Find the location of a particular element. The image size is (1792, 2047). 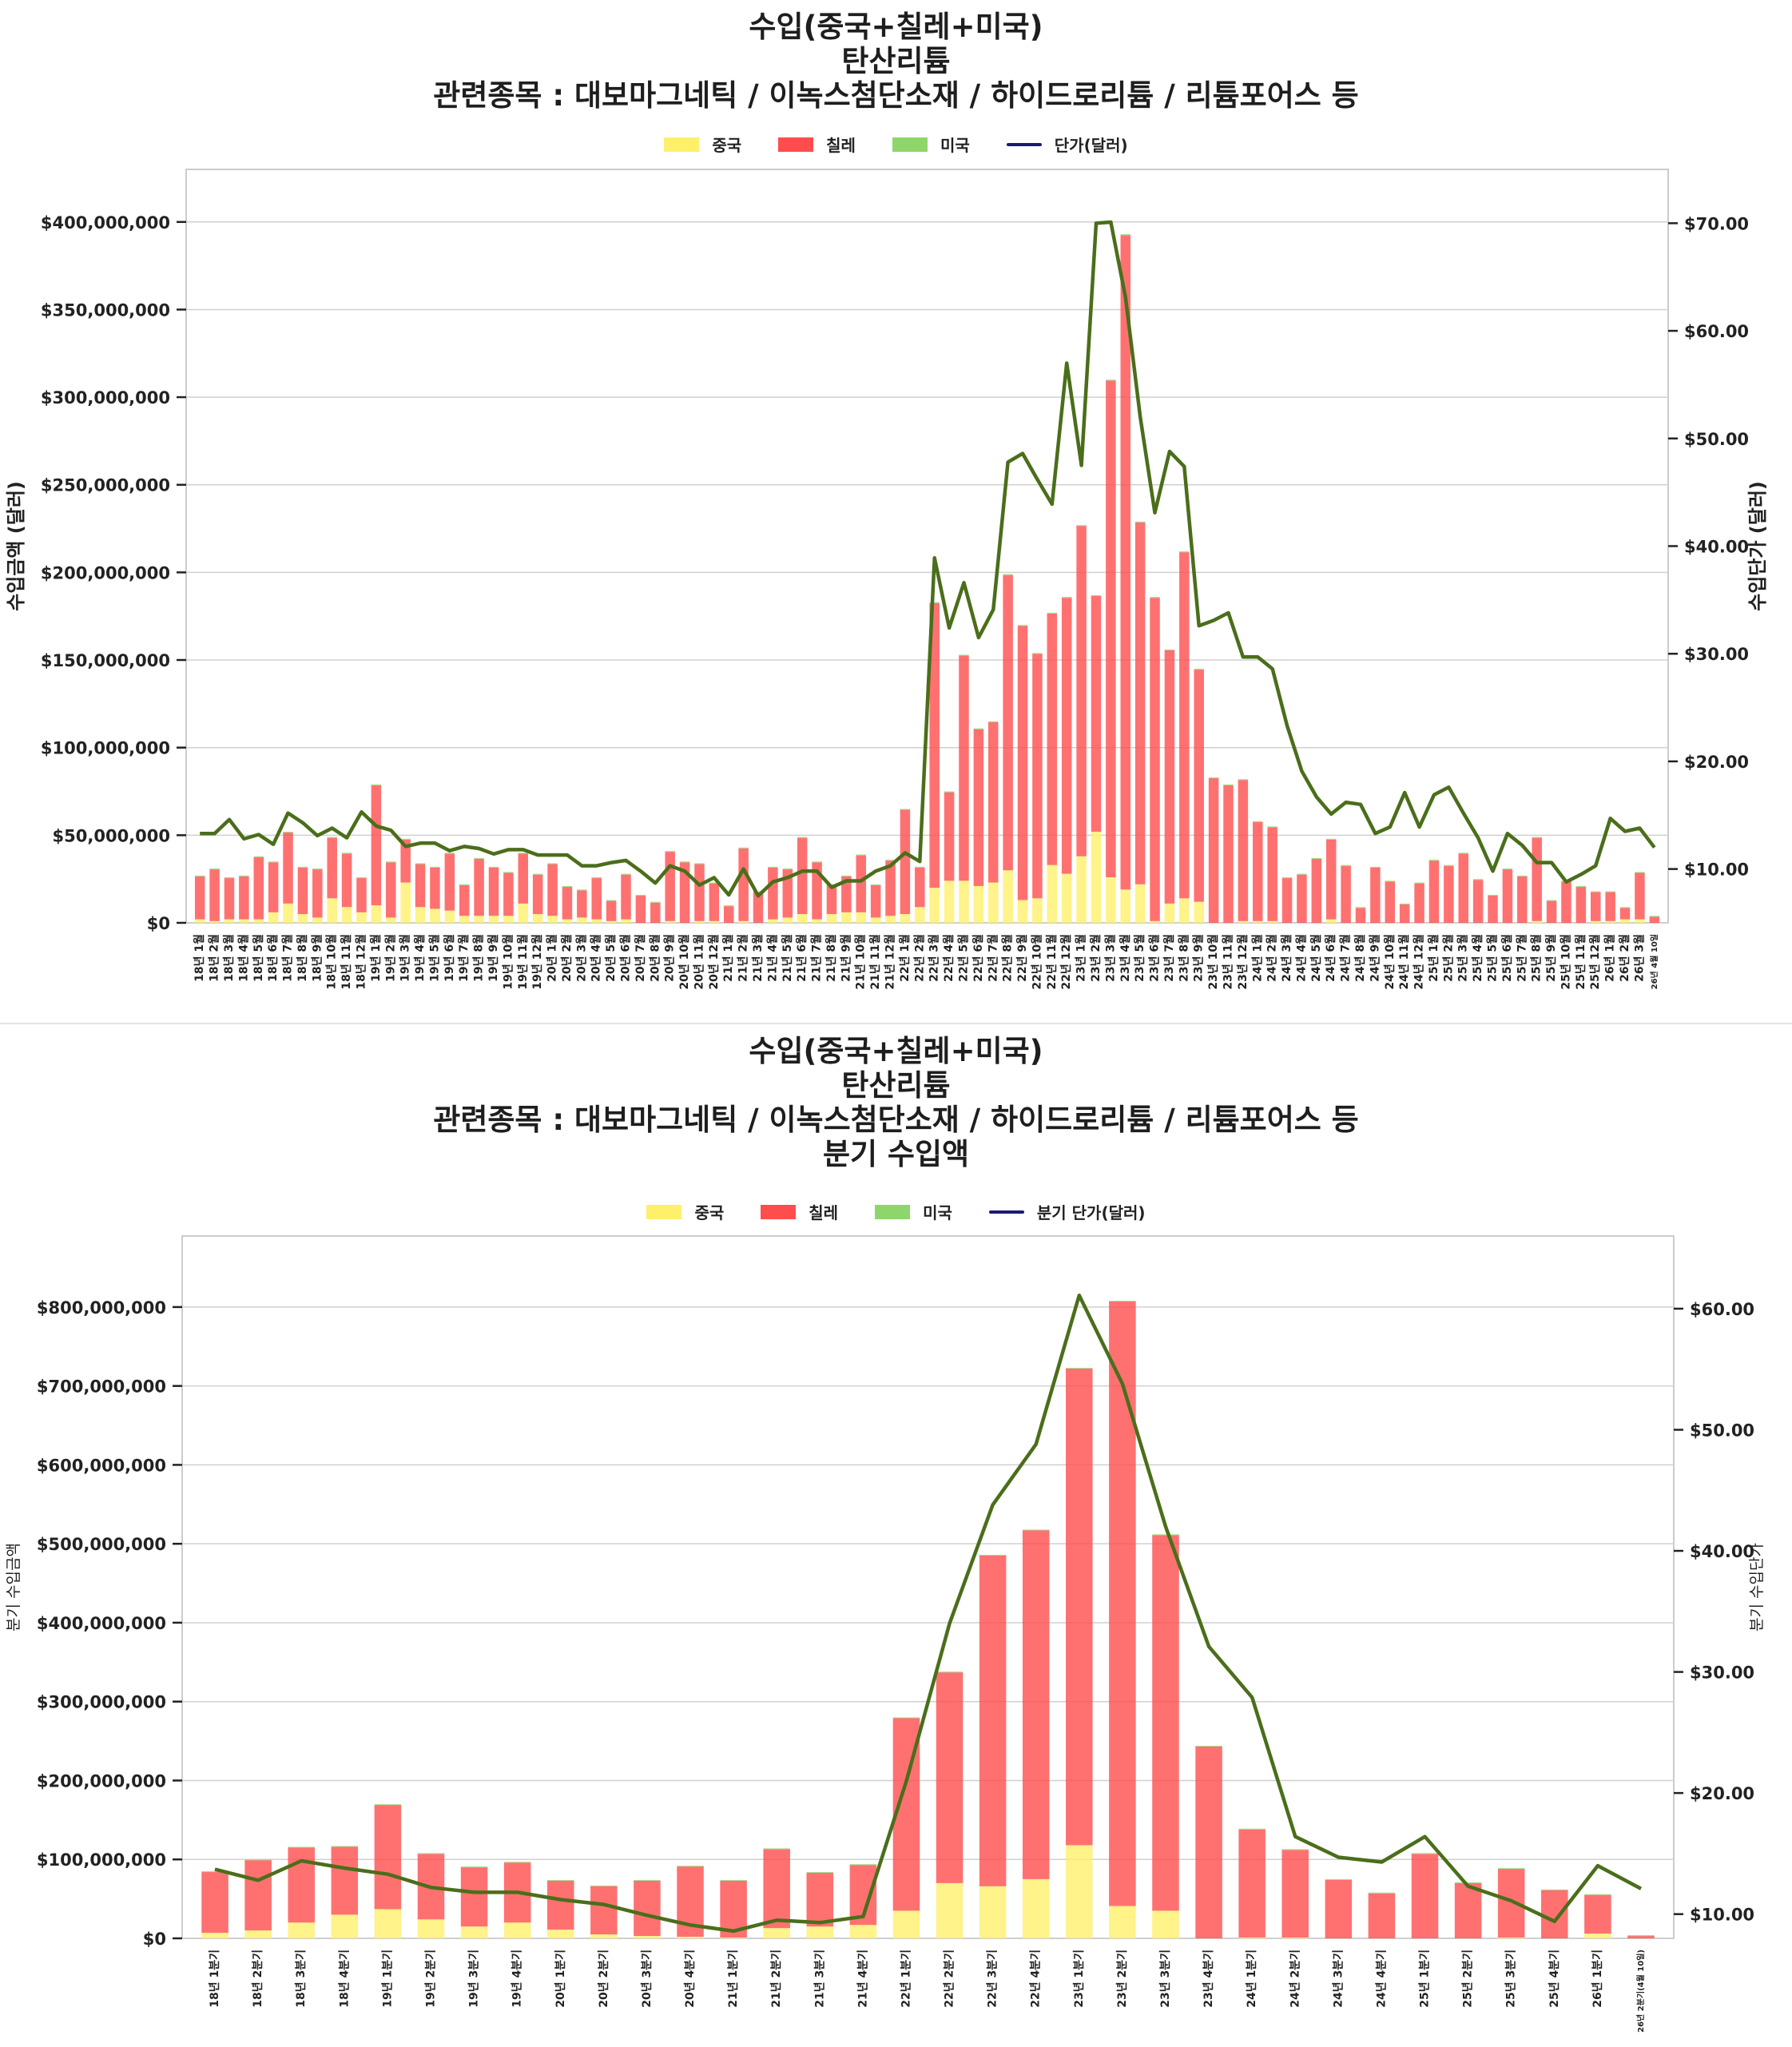

x-tick-label: 26년 1분기 is located at coordinates (1597, 1979).